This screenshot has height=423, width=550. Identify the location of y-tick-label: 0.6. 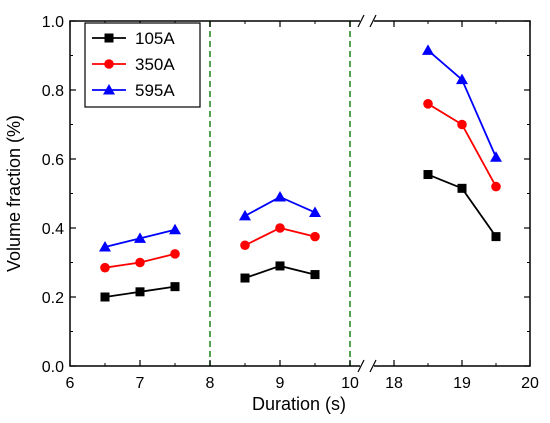
(53, 160).